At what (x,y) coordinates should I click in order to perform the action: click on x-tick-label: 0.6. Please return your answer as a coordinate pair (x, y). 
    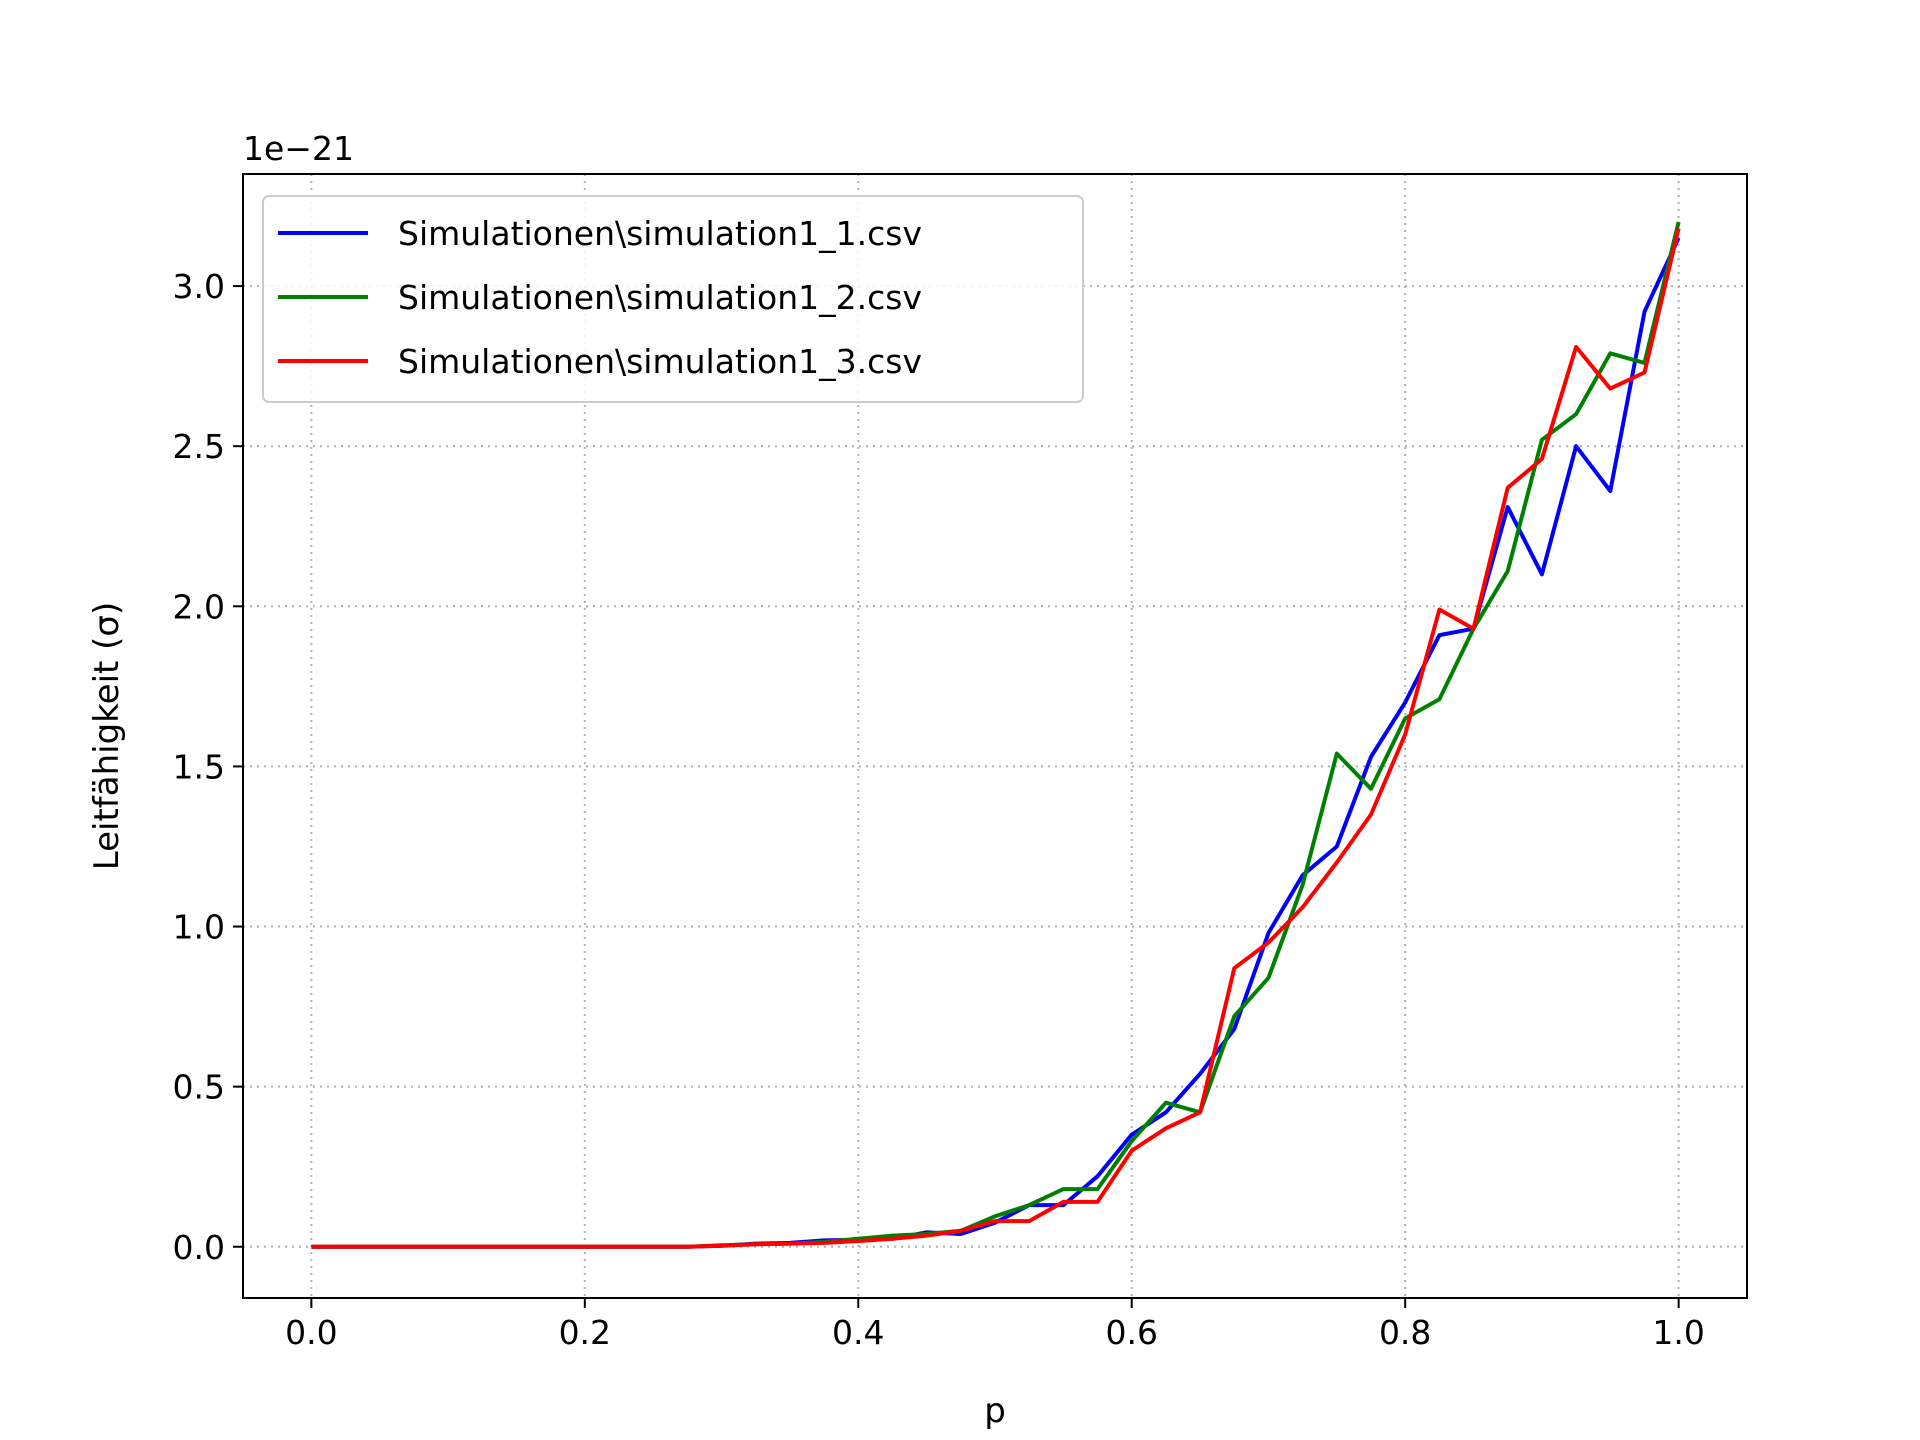
    Looking at the image, I should click on (1131, 1332).